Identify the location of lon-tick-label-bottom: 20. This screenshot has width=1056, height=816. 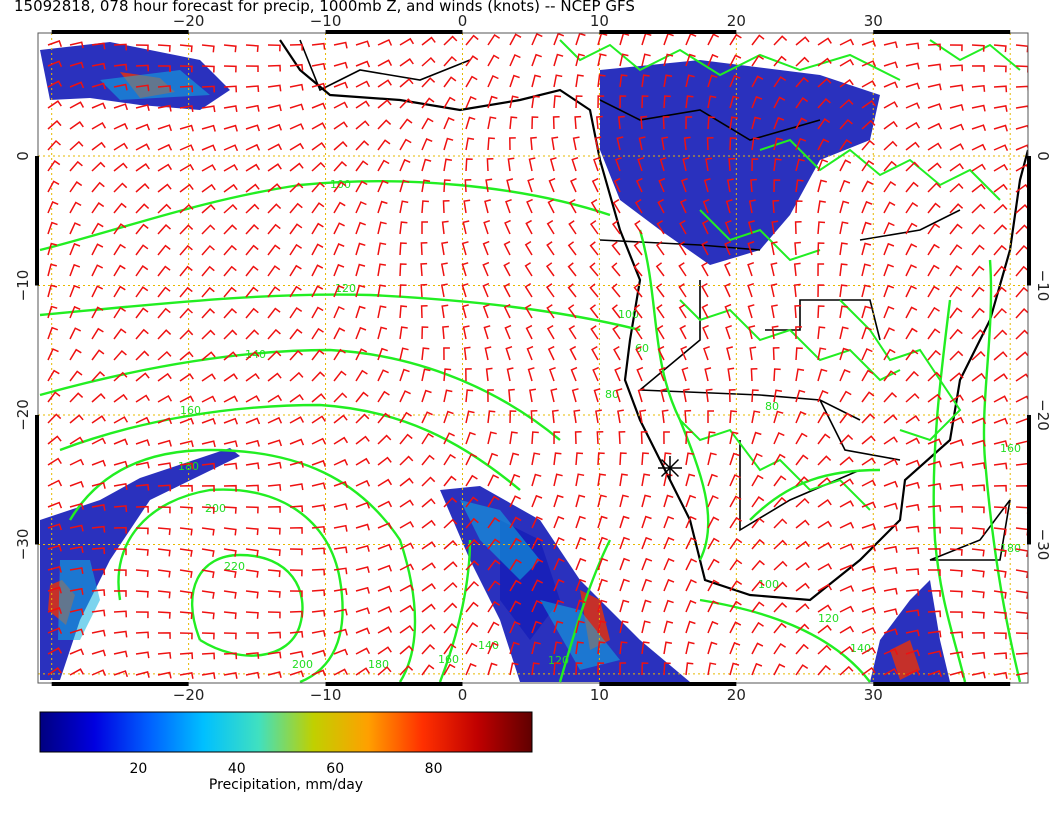
(736, 695).